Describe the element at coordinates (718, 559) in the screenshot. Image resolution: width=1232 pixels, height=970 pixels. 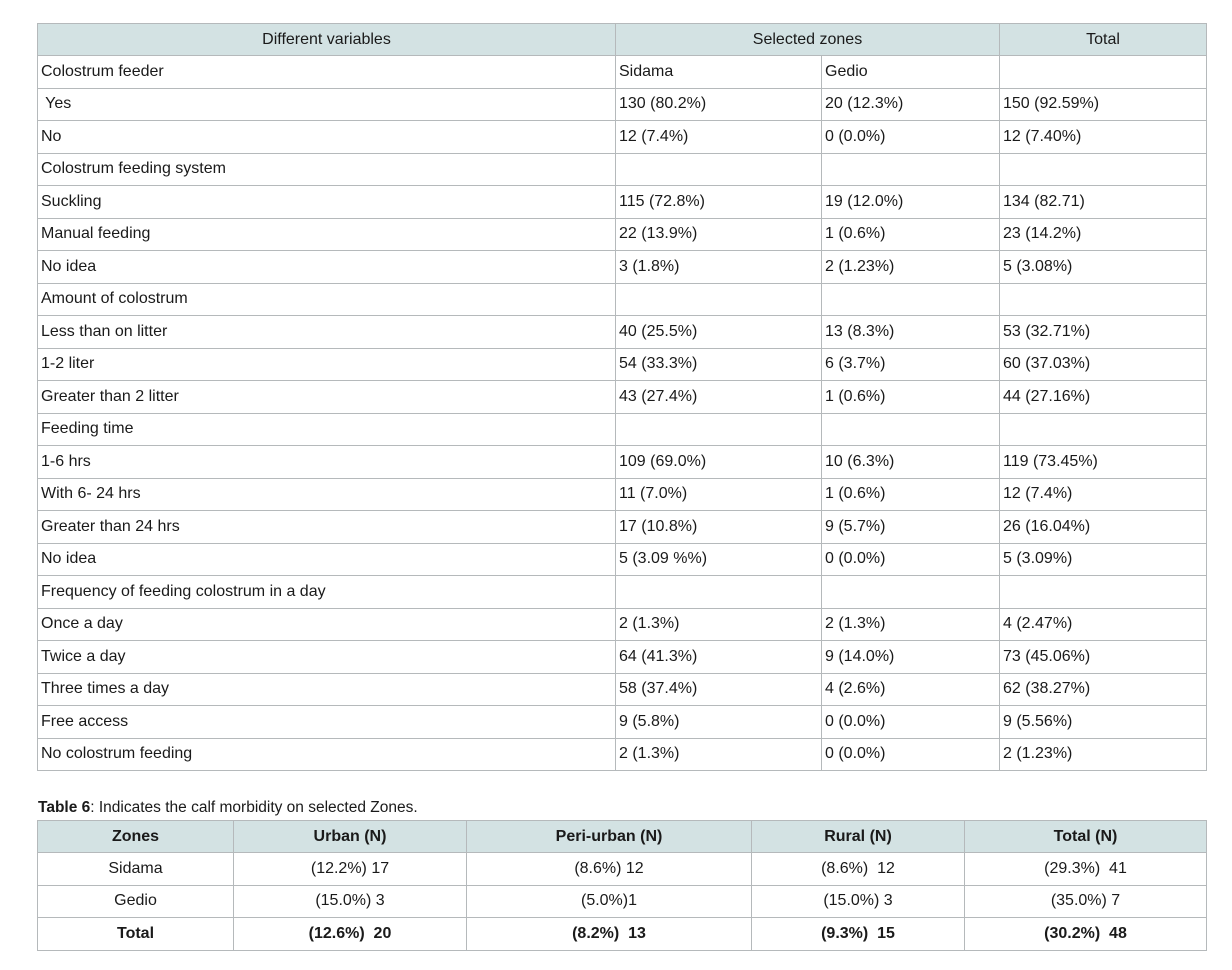
I see `cell-sidama: 5 (3.09 %%)` at that location.